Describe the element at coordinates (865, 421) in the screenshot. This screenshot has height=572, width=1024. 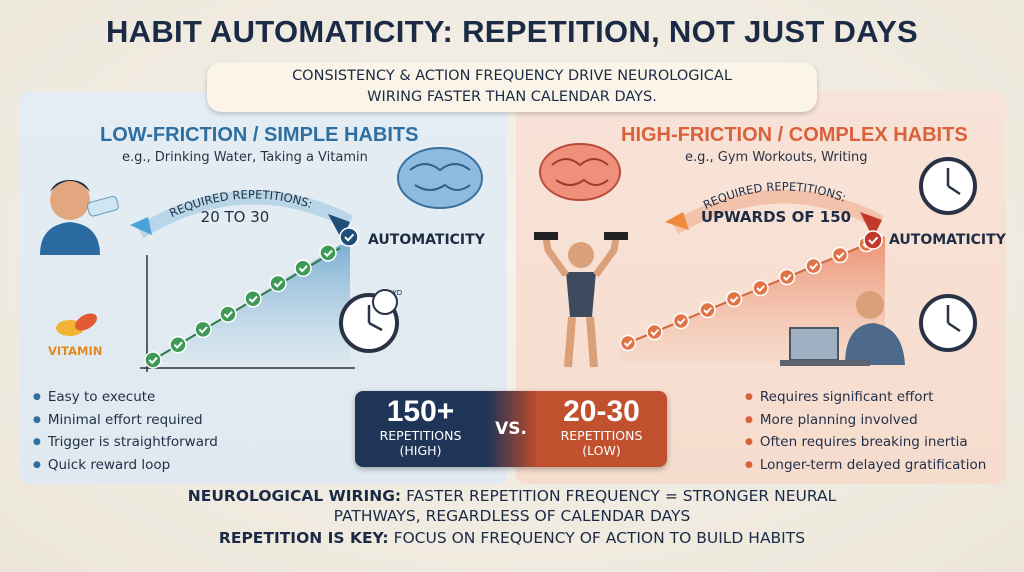
I see `bullet: More planning involved` at that location.